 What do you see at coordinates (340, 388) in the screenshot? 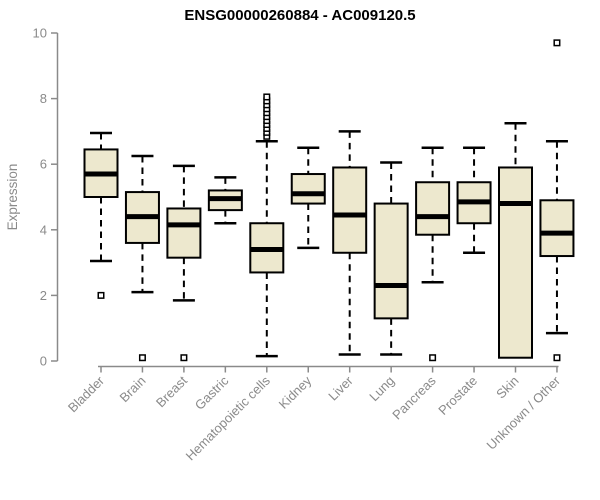
I see `x-tick-label: Liver` at bounding box center [340, 388].